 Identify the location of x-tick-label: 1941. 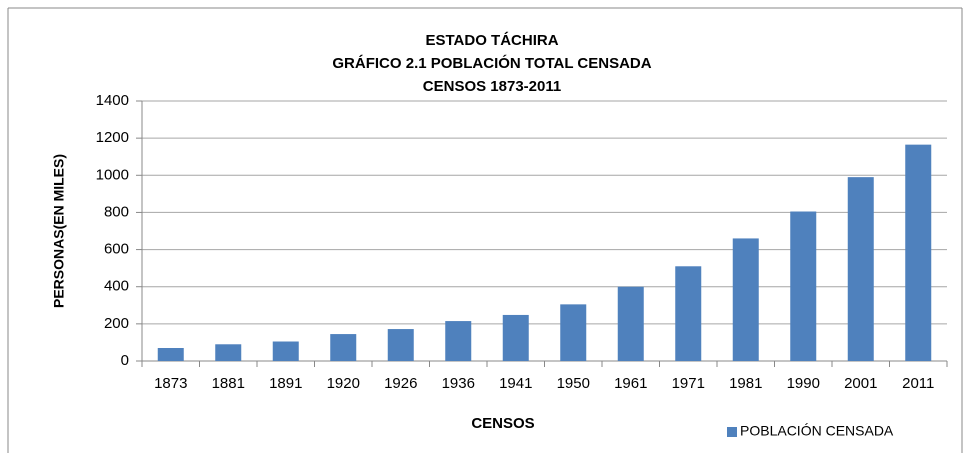
(515, 383).